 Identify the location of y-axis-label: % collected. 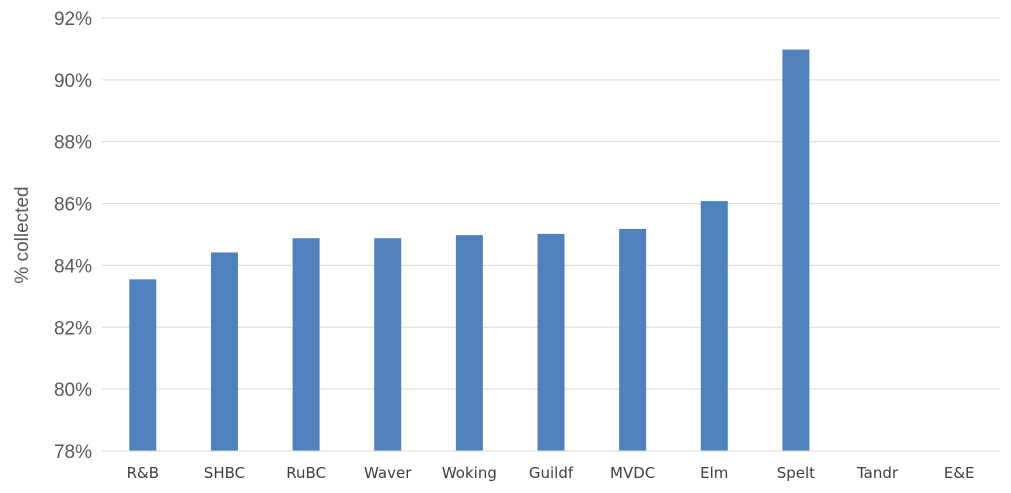
(22, 234).